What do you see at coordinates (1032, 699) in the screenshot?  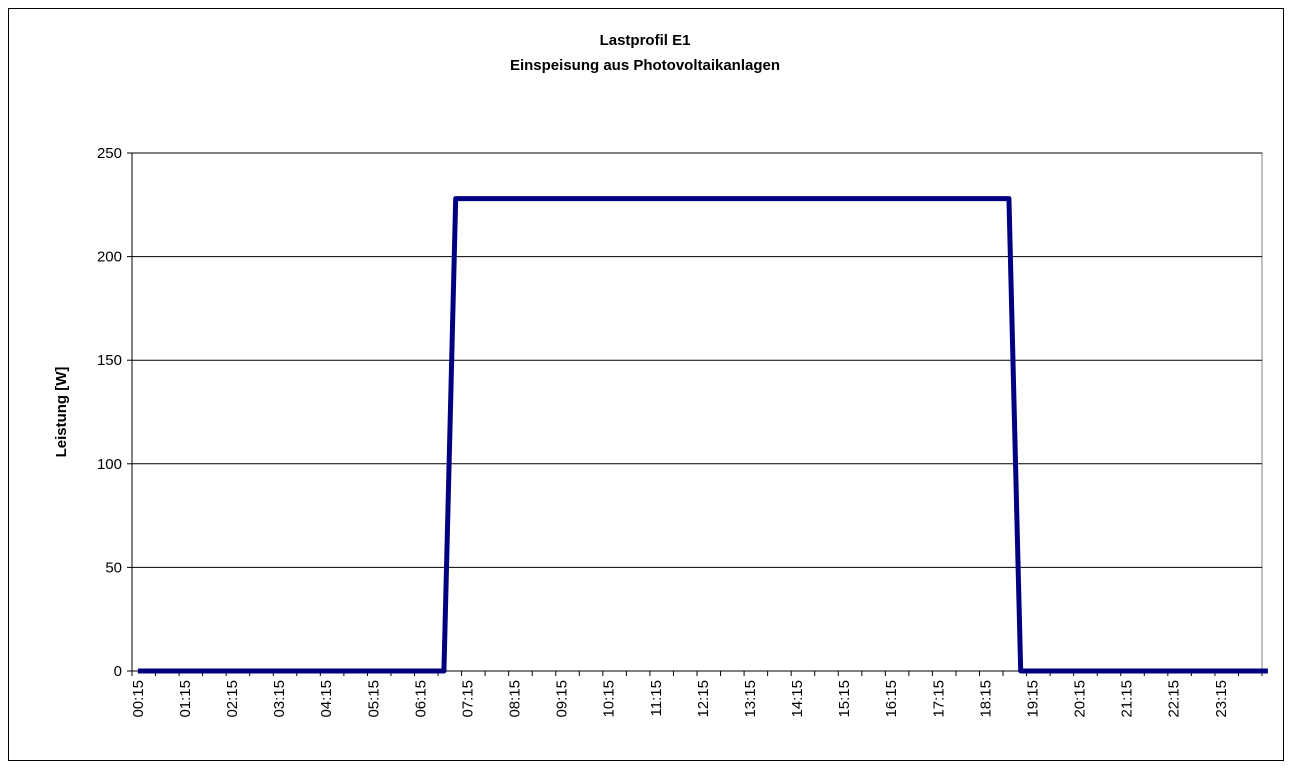 I see `x-tick-label: 19:15` at bounding box center [1032, 699].